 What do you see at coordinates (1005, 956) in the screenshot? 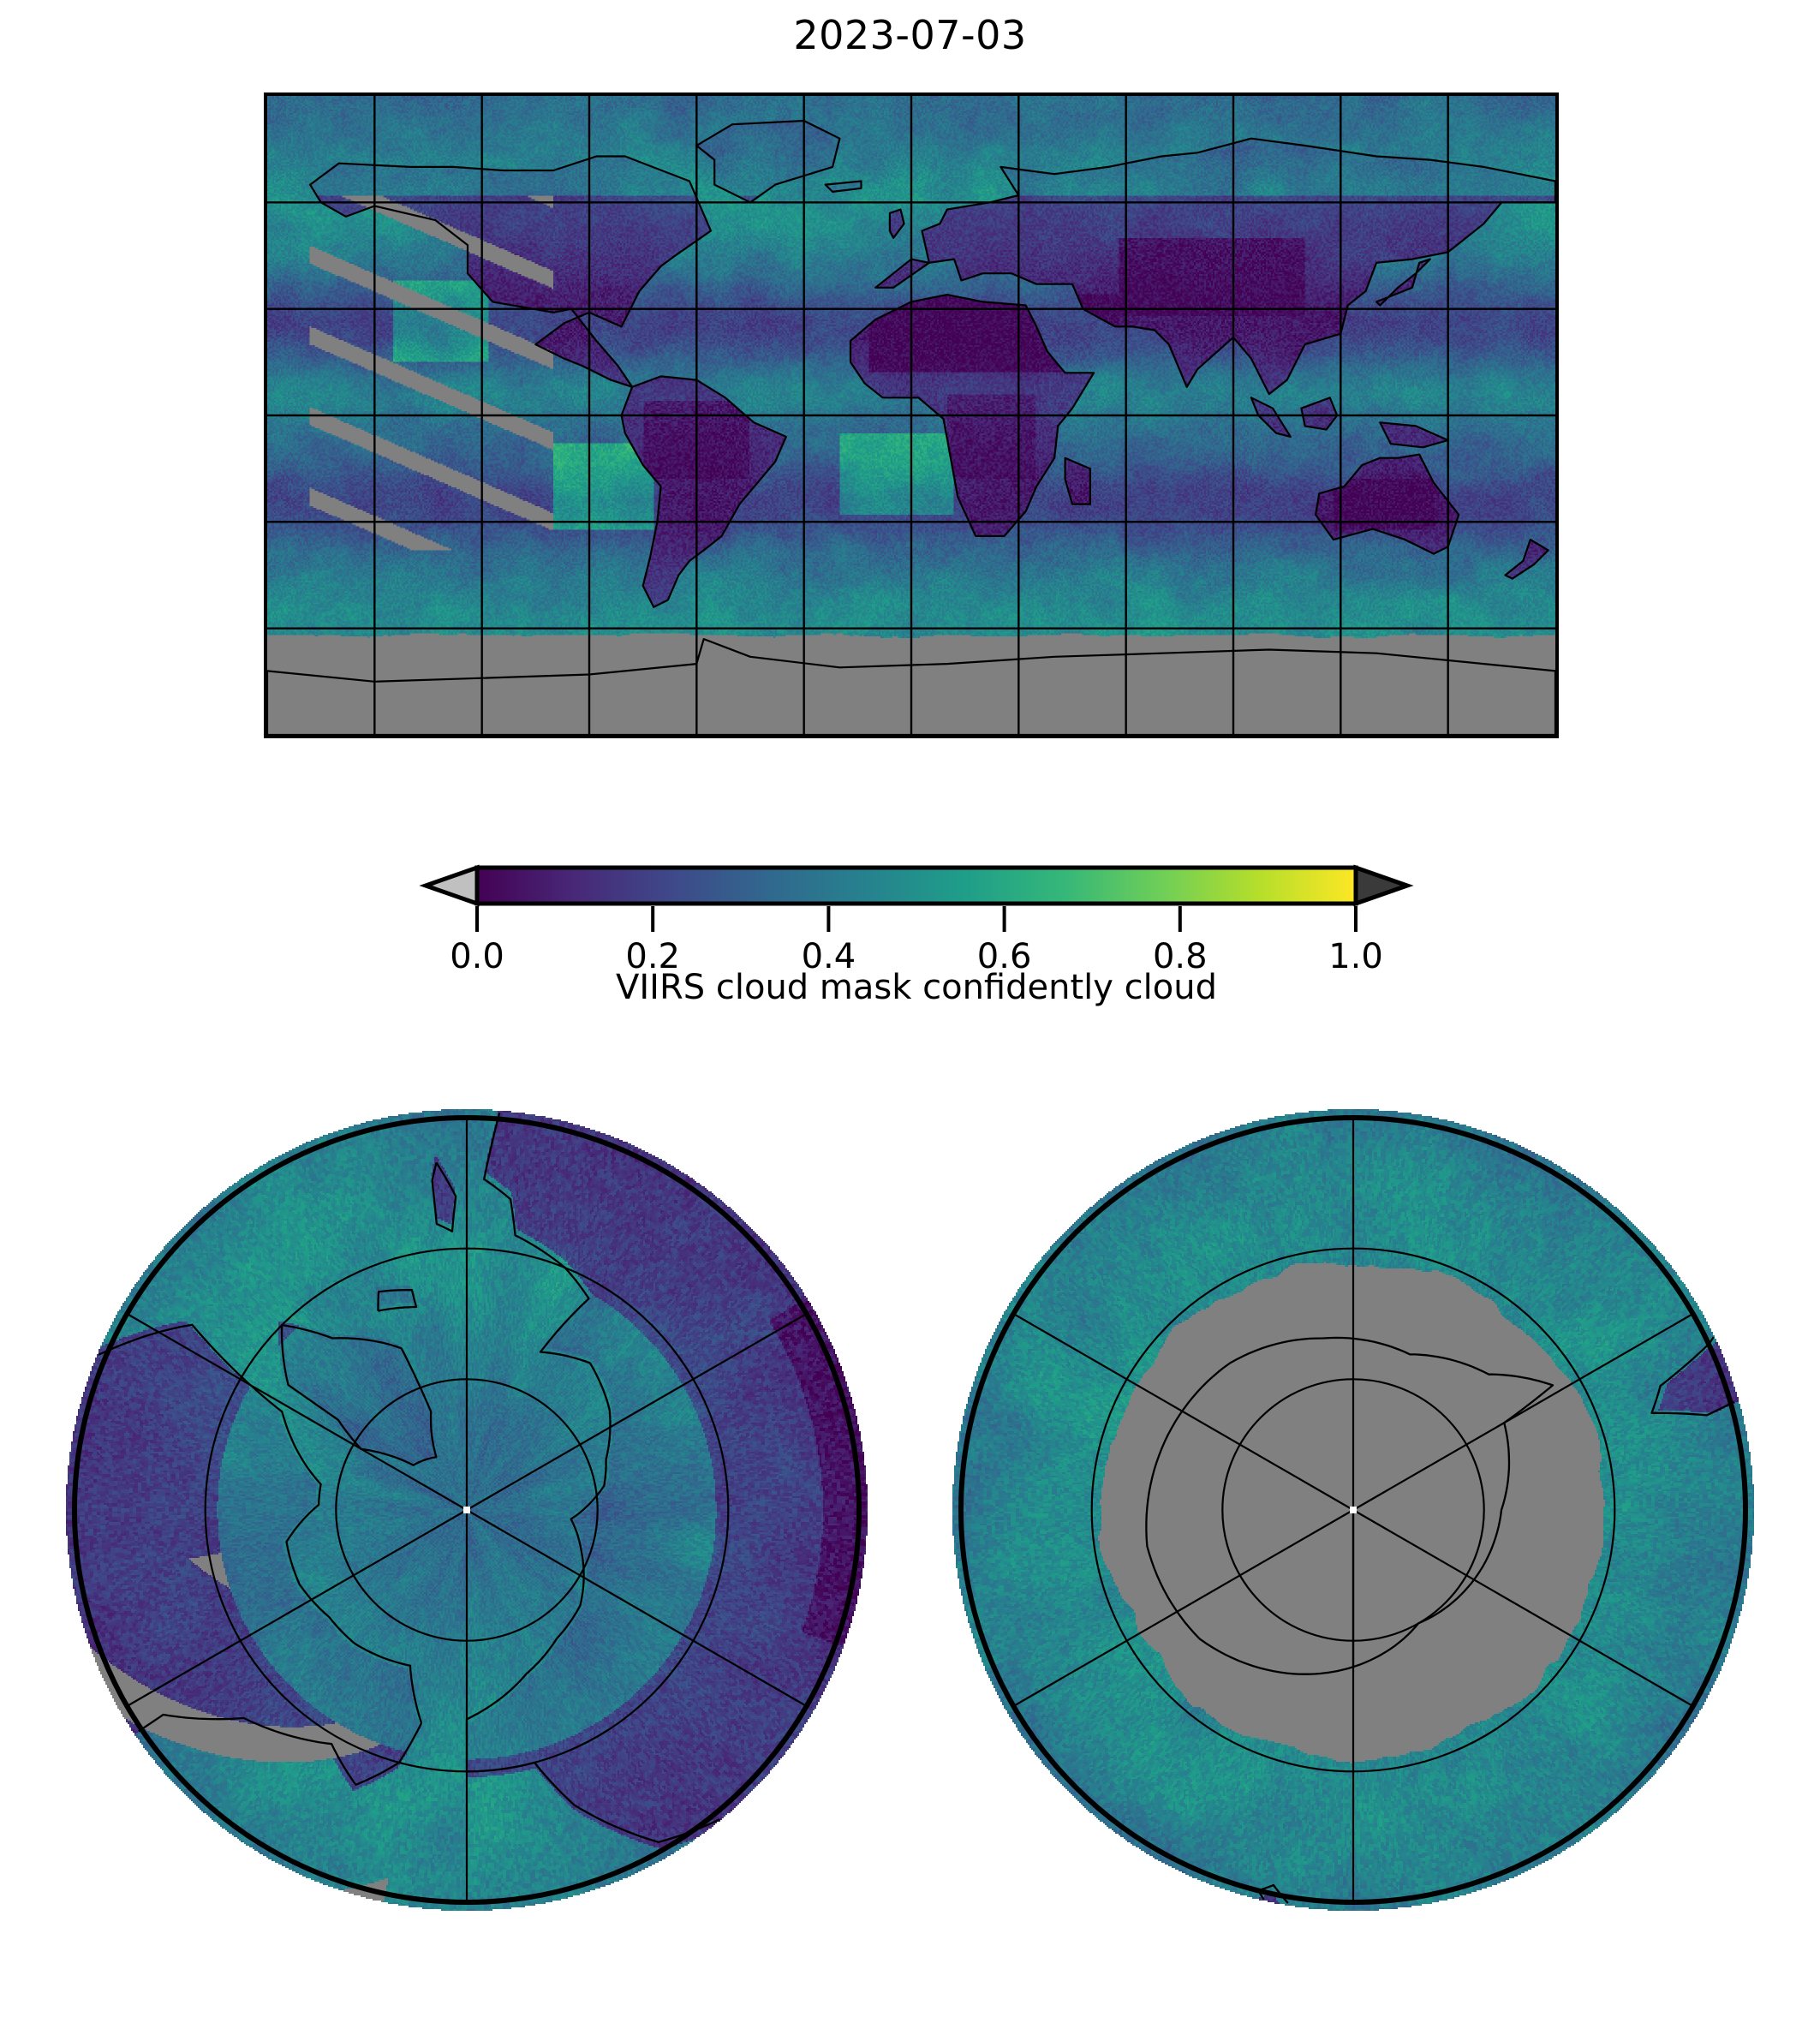
I see `colorbar-tick-label: 0.6` at bounding box center [1005, 956].